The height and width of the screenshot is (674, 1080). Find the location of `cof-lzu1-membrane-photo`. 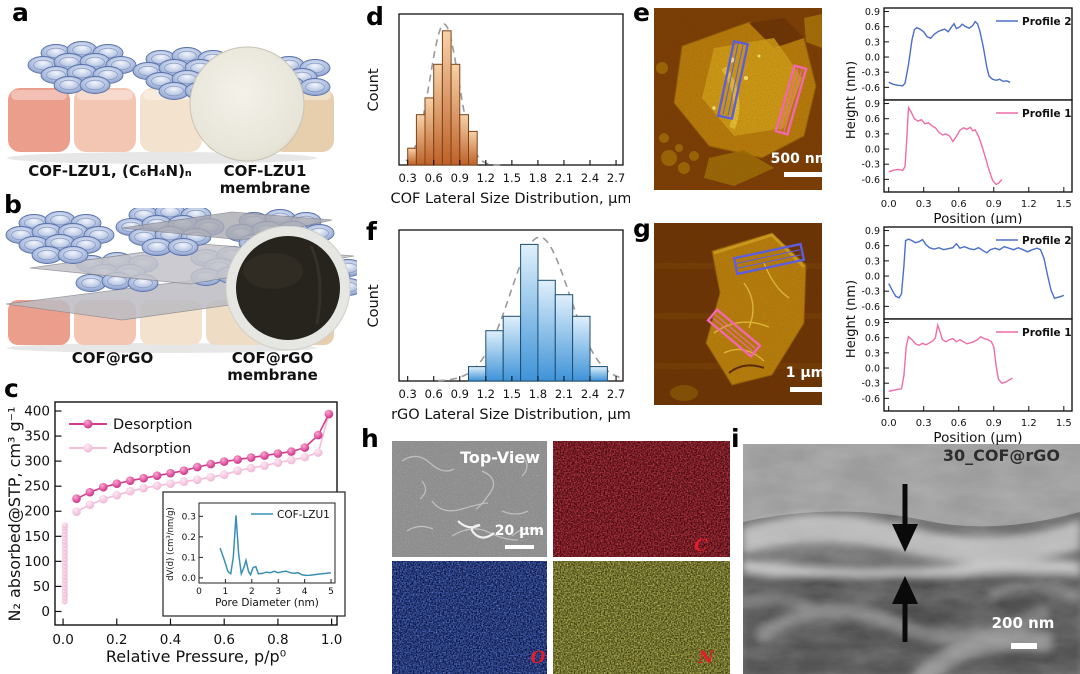

cof-lzu1-membrane-photo is located at coordinates (247, 104).